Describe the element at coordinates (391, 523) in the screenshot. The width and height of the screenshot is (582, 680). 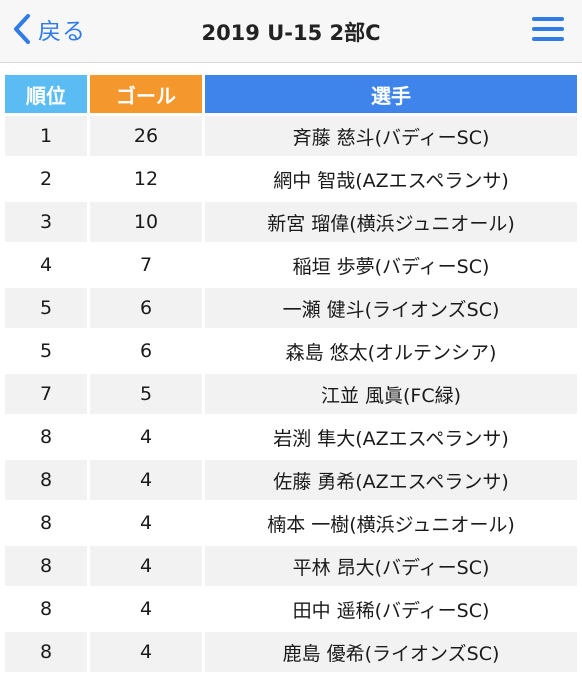
I see `player-cell: 楠本 一樹(横浜ジュニオール)` at that location.